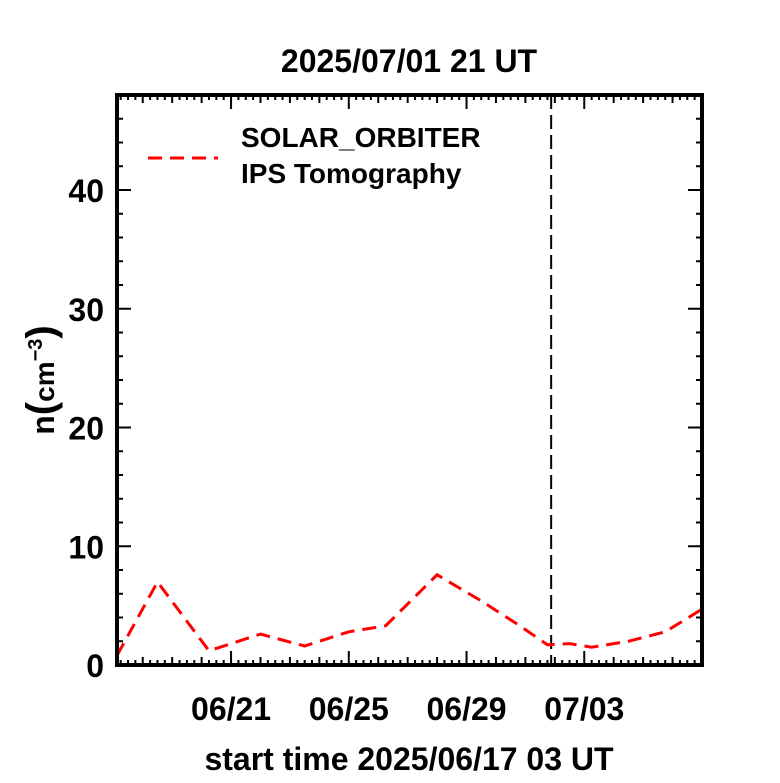 This screenshot has height=783, width=780. What do you see at coordinates (349, 709) in the screenshot?
I see `x-tick-label: 06/25` at bounding box center [349, 709].